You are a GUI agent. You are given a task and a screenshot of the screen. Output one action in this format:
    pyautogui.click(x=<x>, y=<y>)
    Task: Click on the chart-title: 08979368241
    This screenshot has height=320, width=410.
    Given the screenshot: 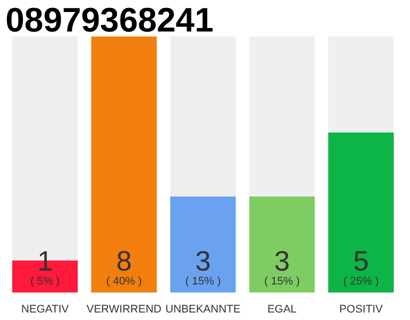 What is the action you would take?
    pyautogui.click(x=110, y=21)
    